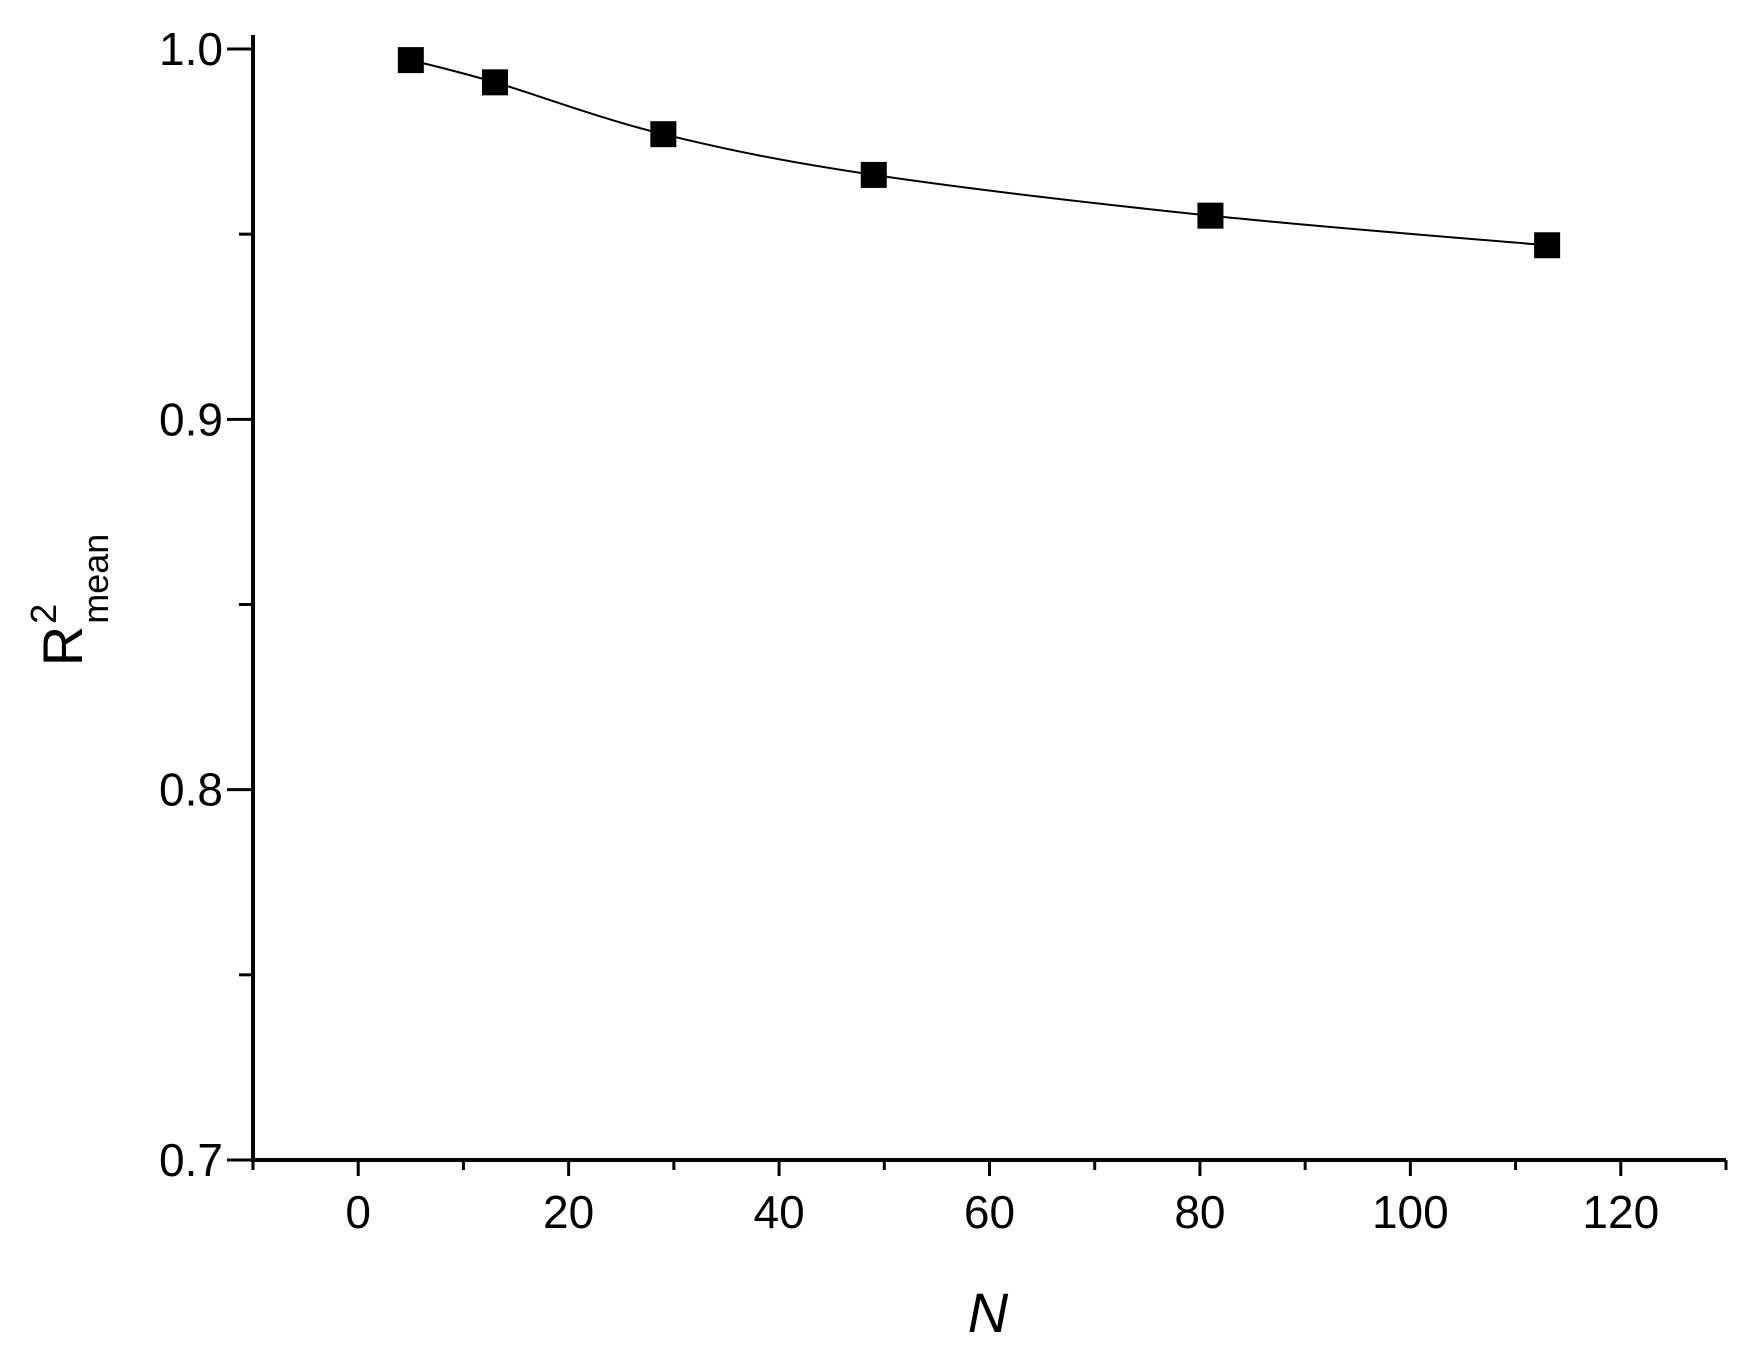 Image resolution: width=1739 pixels, height=1345 pixels. What do you see at coordinates (778, 1212) in the screenshot?
I see `x-tick-label: 40` at bounding box center [778, 1212].